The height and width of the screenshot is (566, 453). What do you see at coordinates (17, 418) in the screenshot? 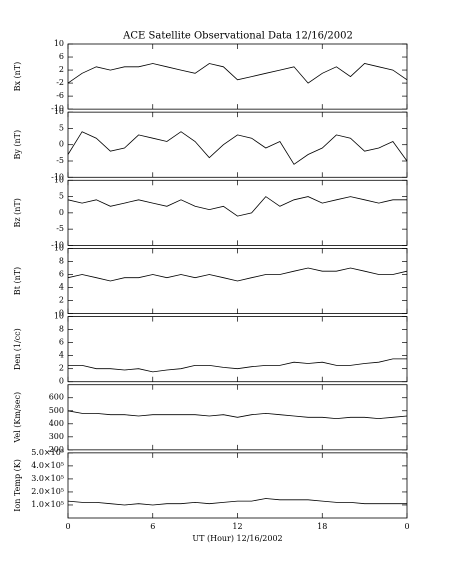
I see `y-axis-label: Vel (Km/sec)` at bounding box center [17, 418].